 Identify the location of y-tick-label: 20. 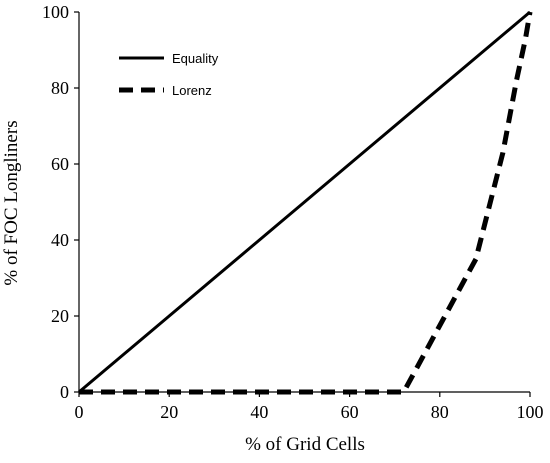
(60, 316).